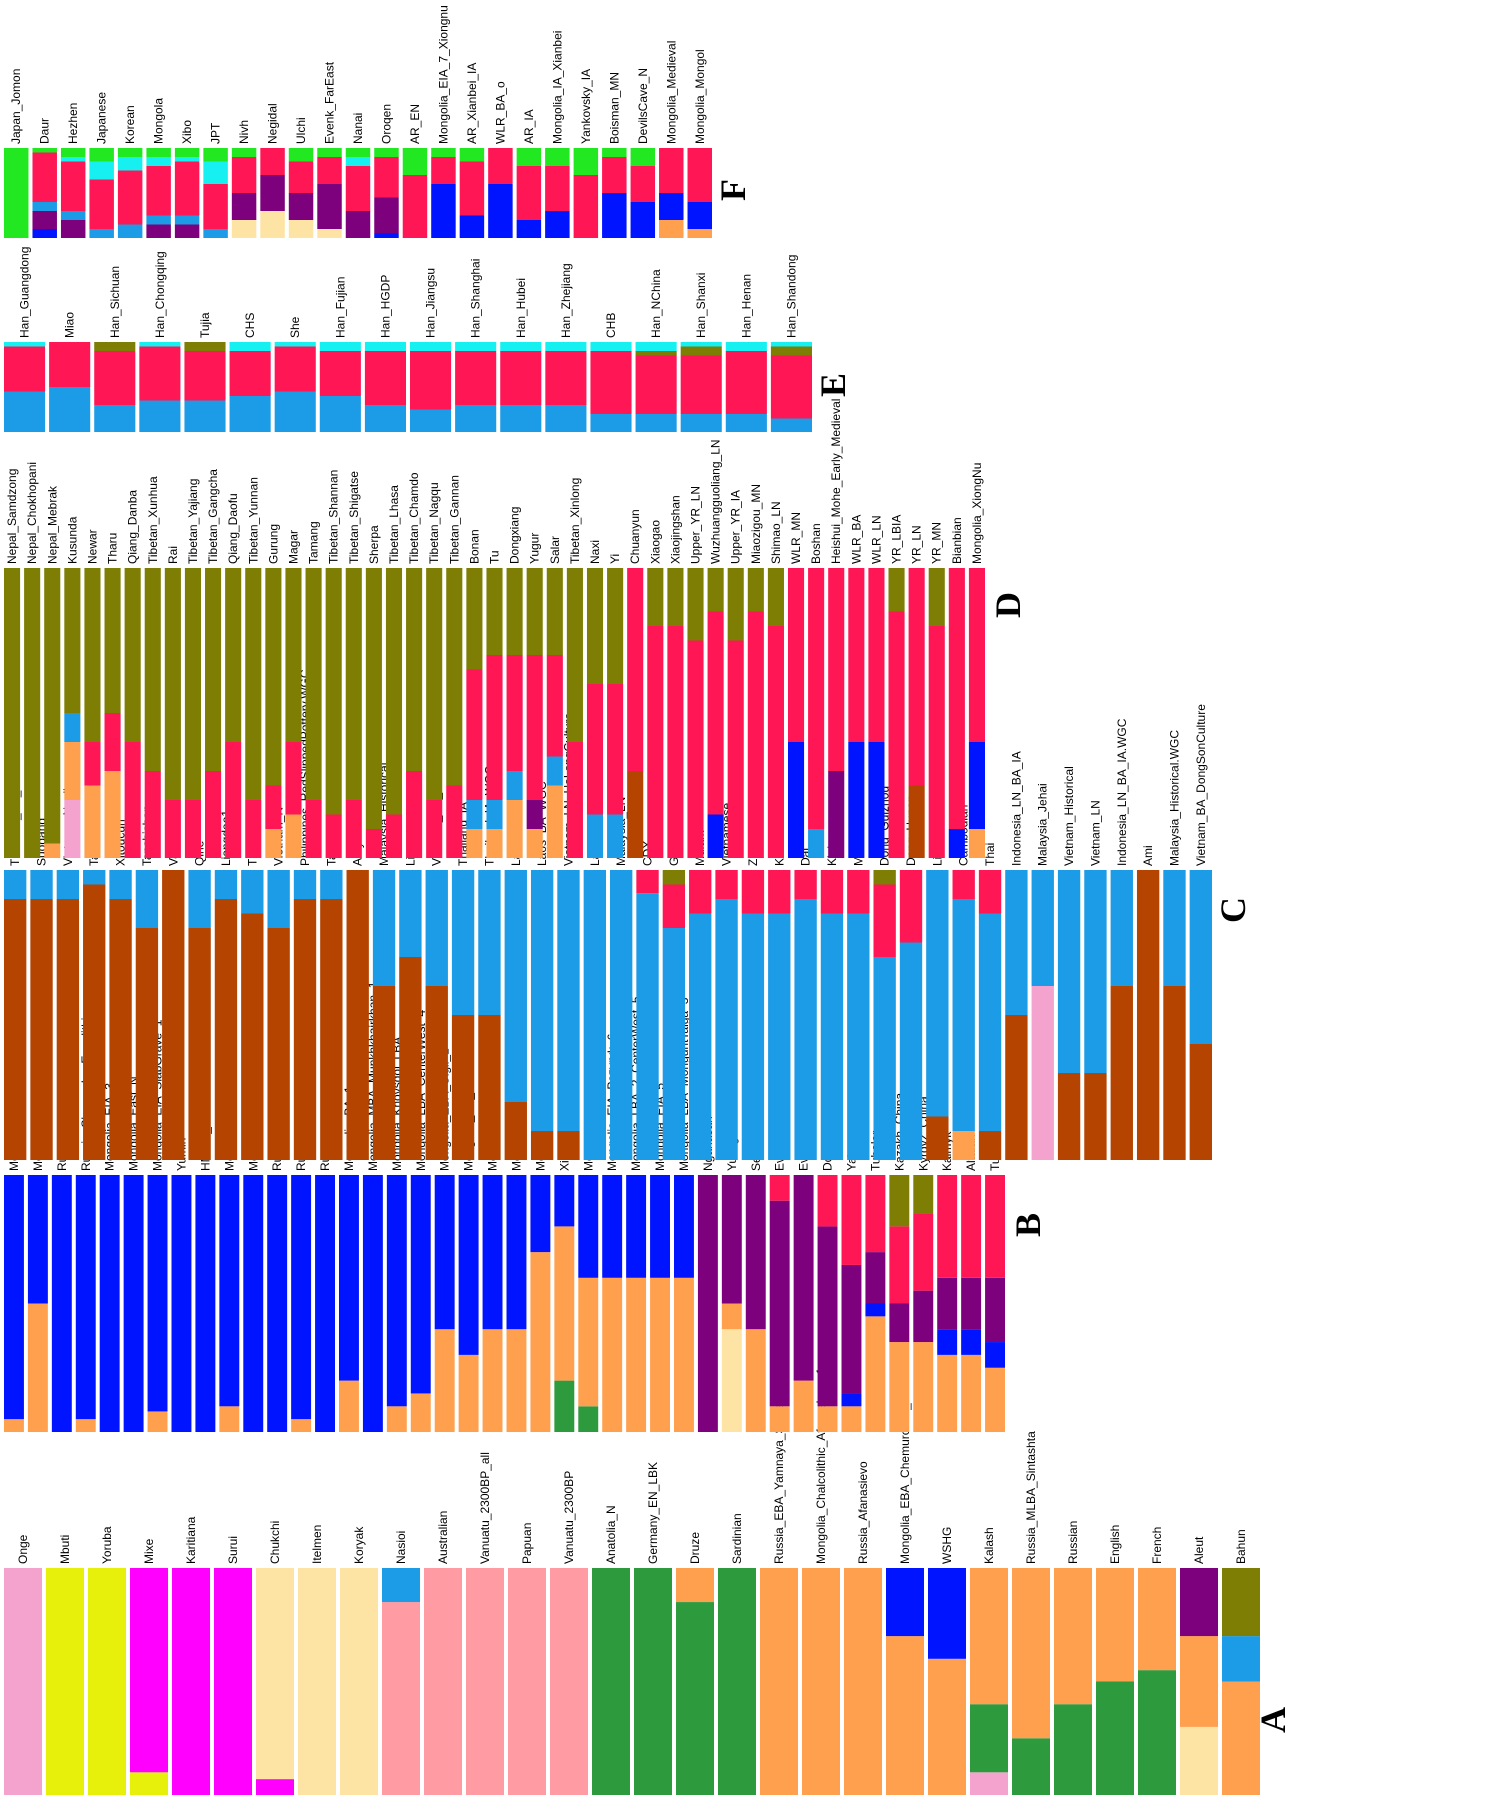  Describe the element at coordinates (977, 513) in the screenshot. I see `population-label: Mongolia_XiongNu` at that location.